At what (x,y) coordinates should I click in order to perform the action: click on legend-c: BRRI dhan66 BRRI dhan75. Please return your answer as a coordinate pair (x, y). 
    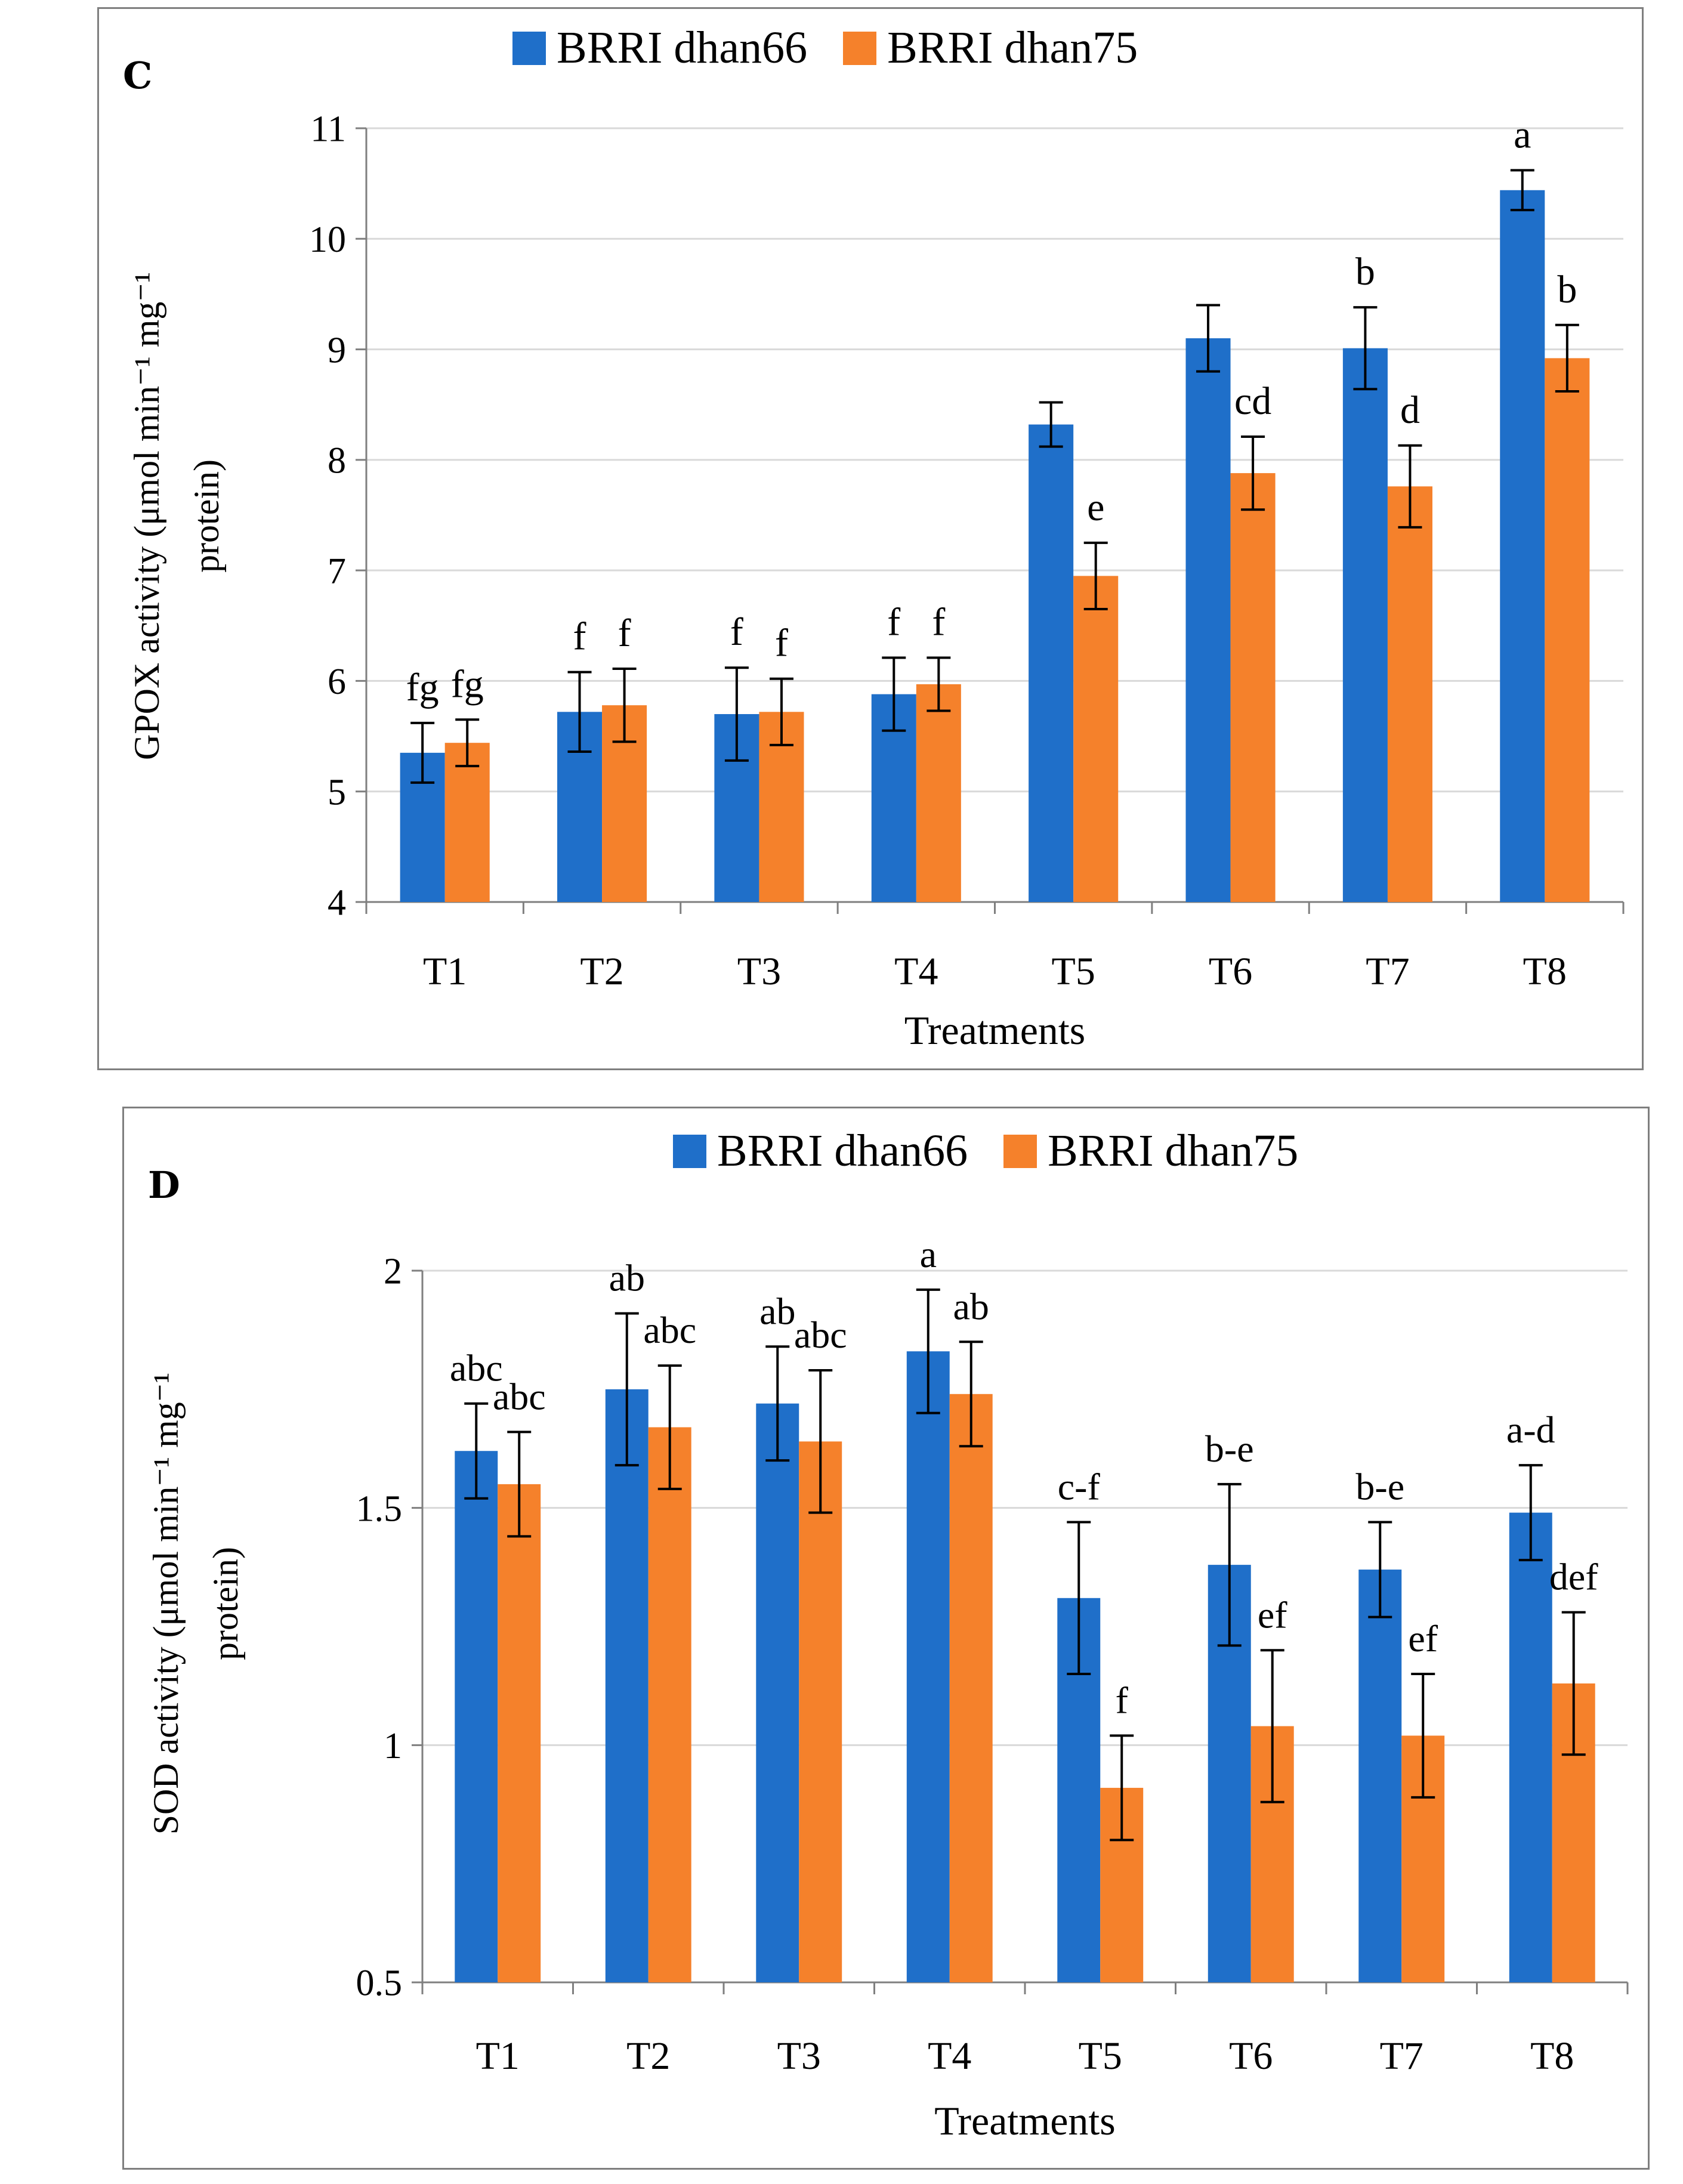
    Looking at the image, I should click on (825, 48).